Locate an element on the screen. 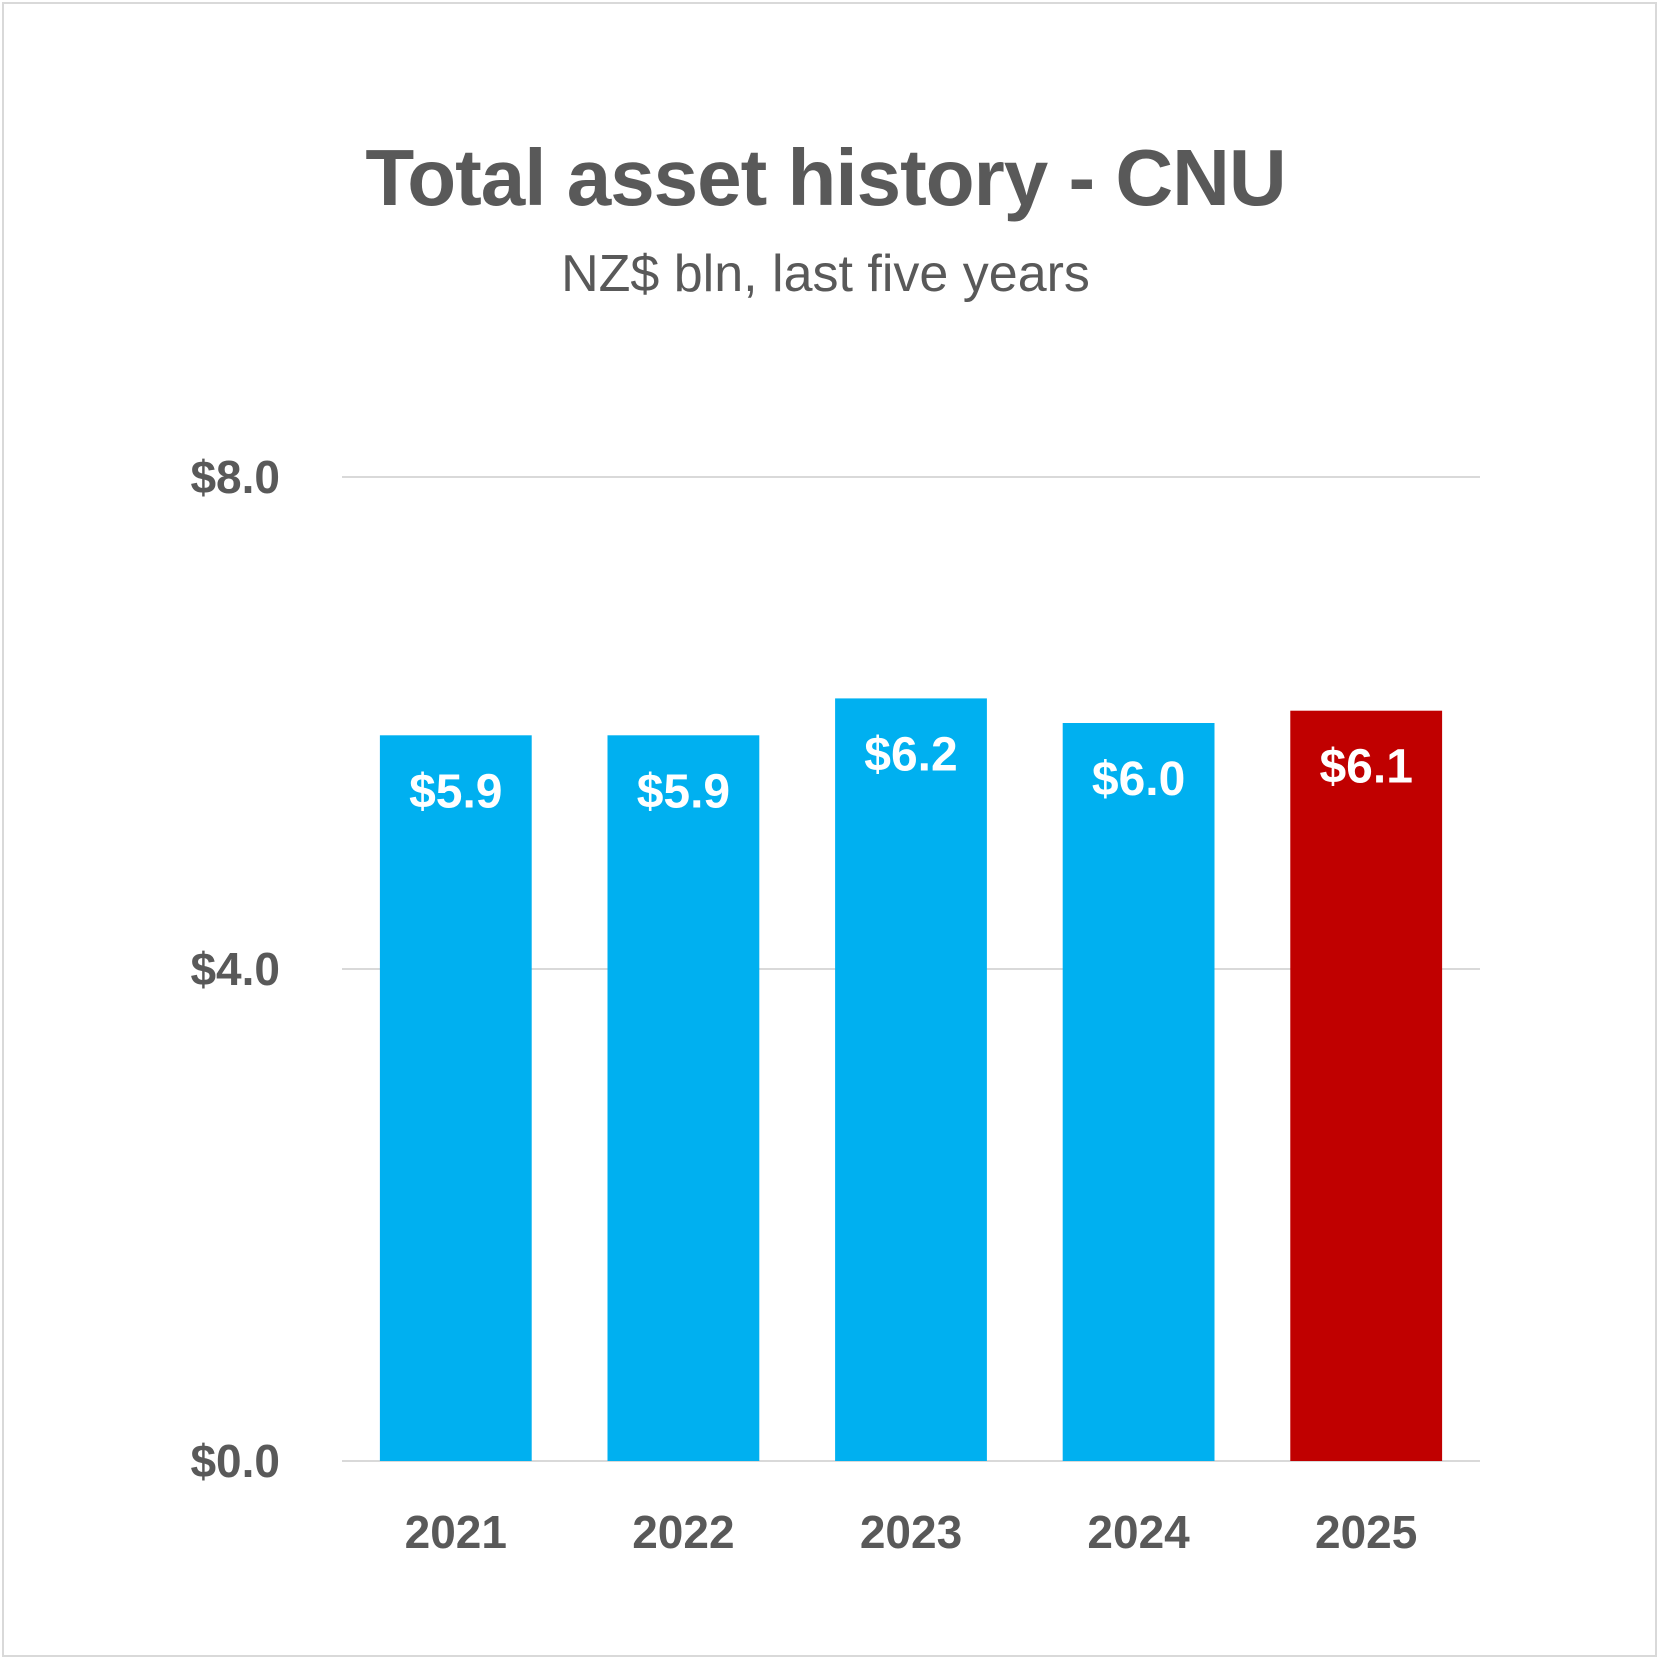 Image resolution: width=1663 pixels, height=1663 pixels. data-label: $6.1 is located at coordinates (1365, 767).